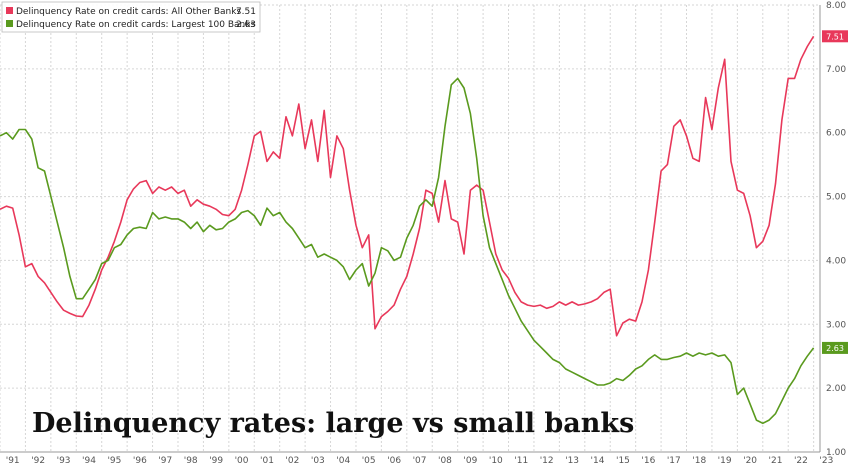 This screenshot has width=848, height=466. What do you see at coordinates (750, 461) in the screenshot?
I see `x-tick-label: '20` at bounding box center [750, 461].